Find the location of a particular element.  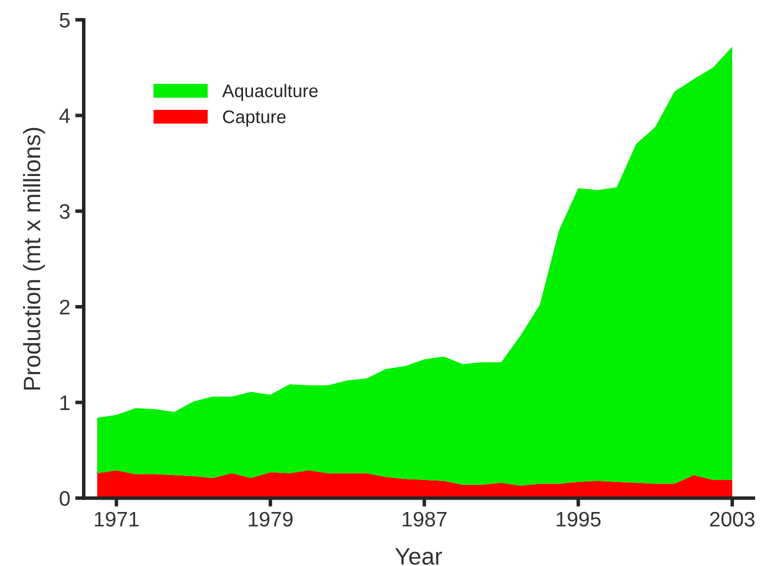

y-tick-label: 5 is located at coordinates (65, 20).